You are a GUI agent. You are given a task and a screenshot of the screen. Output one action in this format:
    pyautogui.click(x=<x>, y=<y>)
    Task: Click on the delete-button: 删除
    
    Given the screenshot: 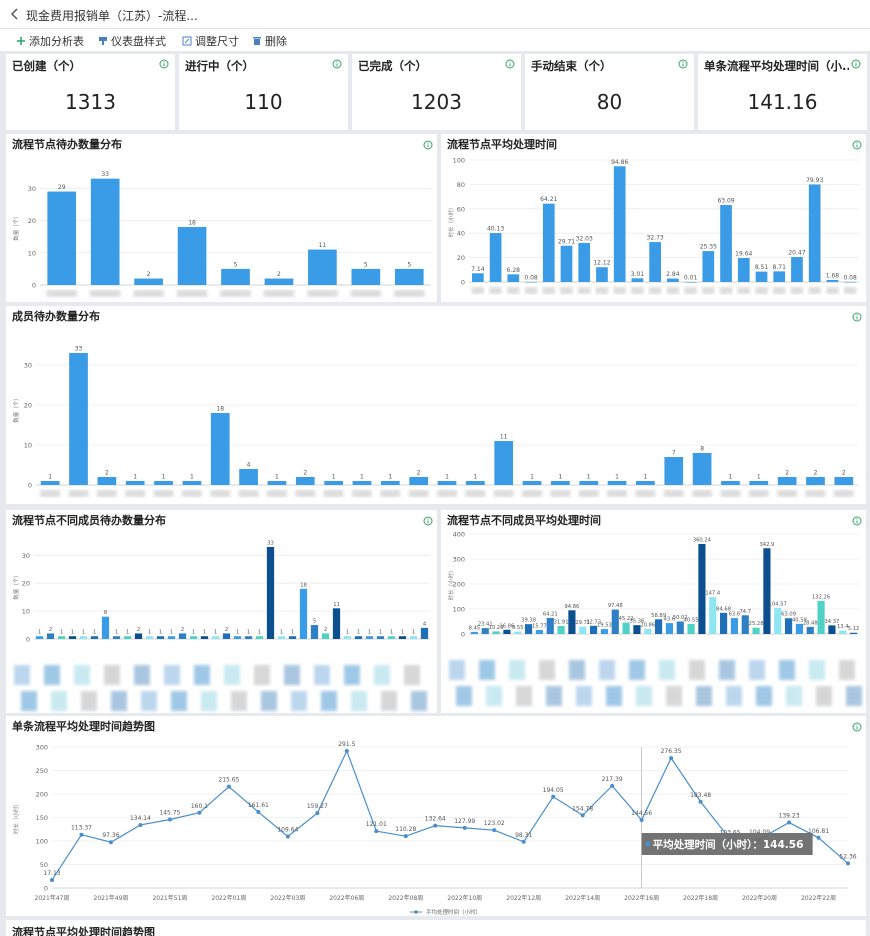 What is the action you would take?
    pyautogui.click(x=269, y=41)
    